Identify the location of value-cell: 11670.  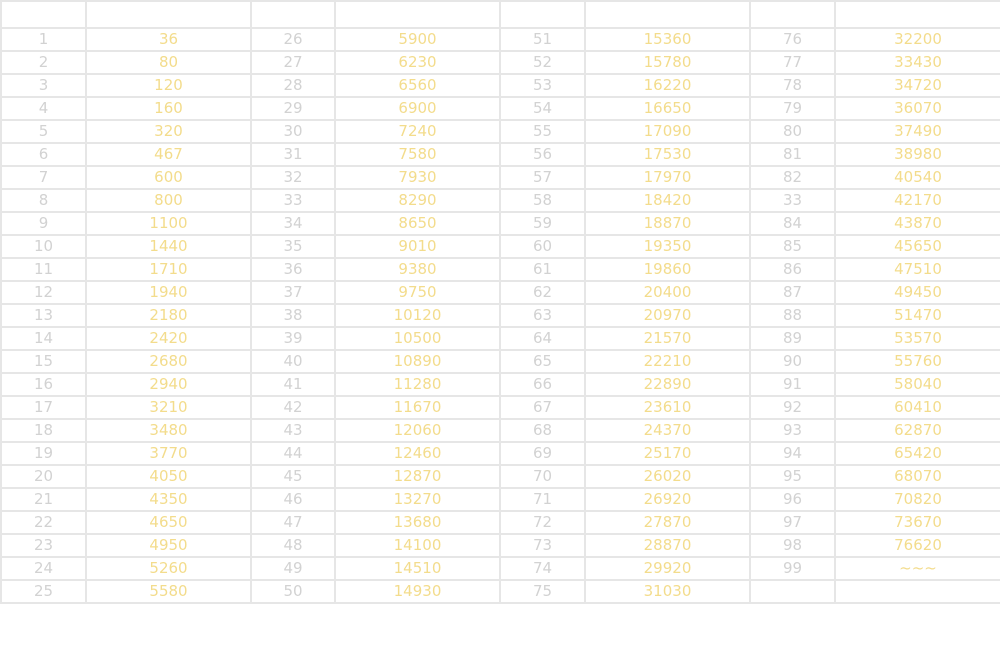
(417, 407).